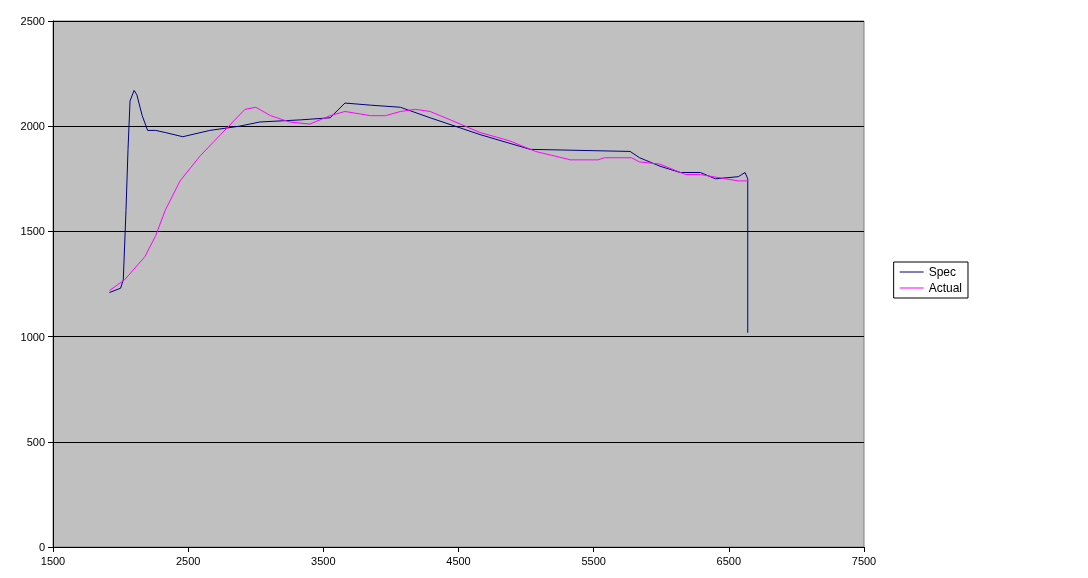 The image size is (1088, 578). I want to click on y-tick-label: 2500, so click(32, 21).